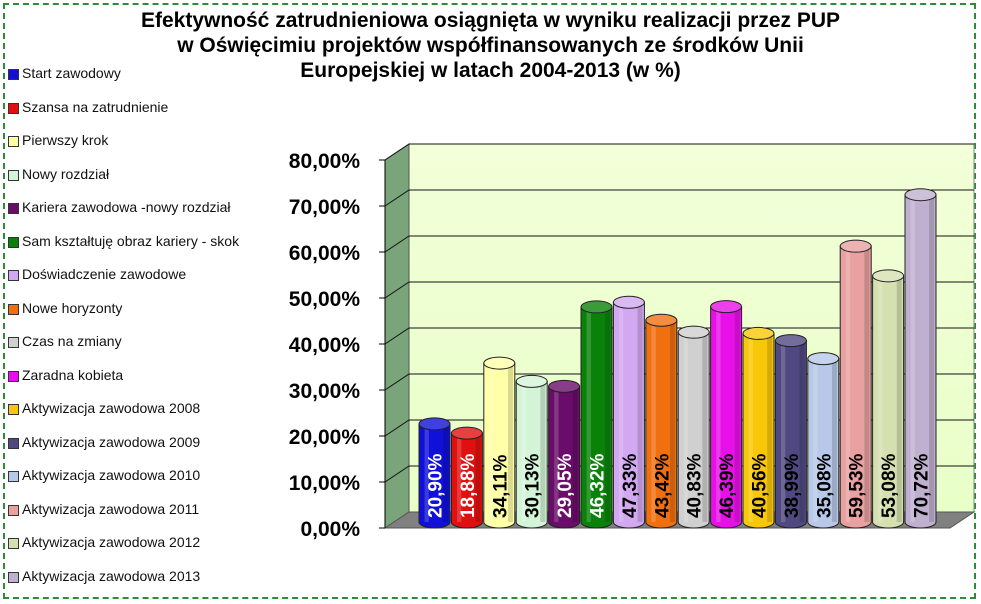  I want to click on legend-item: Nowy rozdział, so click(130, 174).